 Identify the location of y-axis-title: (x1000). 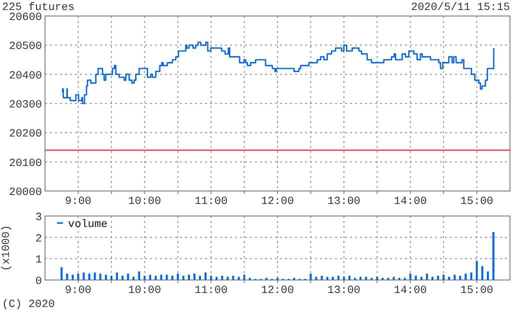
(7, 248).